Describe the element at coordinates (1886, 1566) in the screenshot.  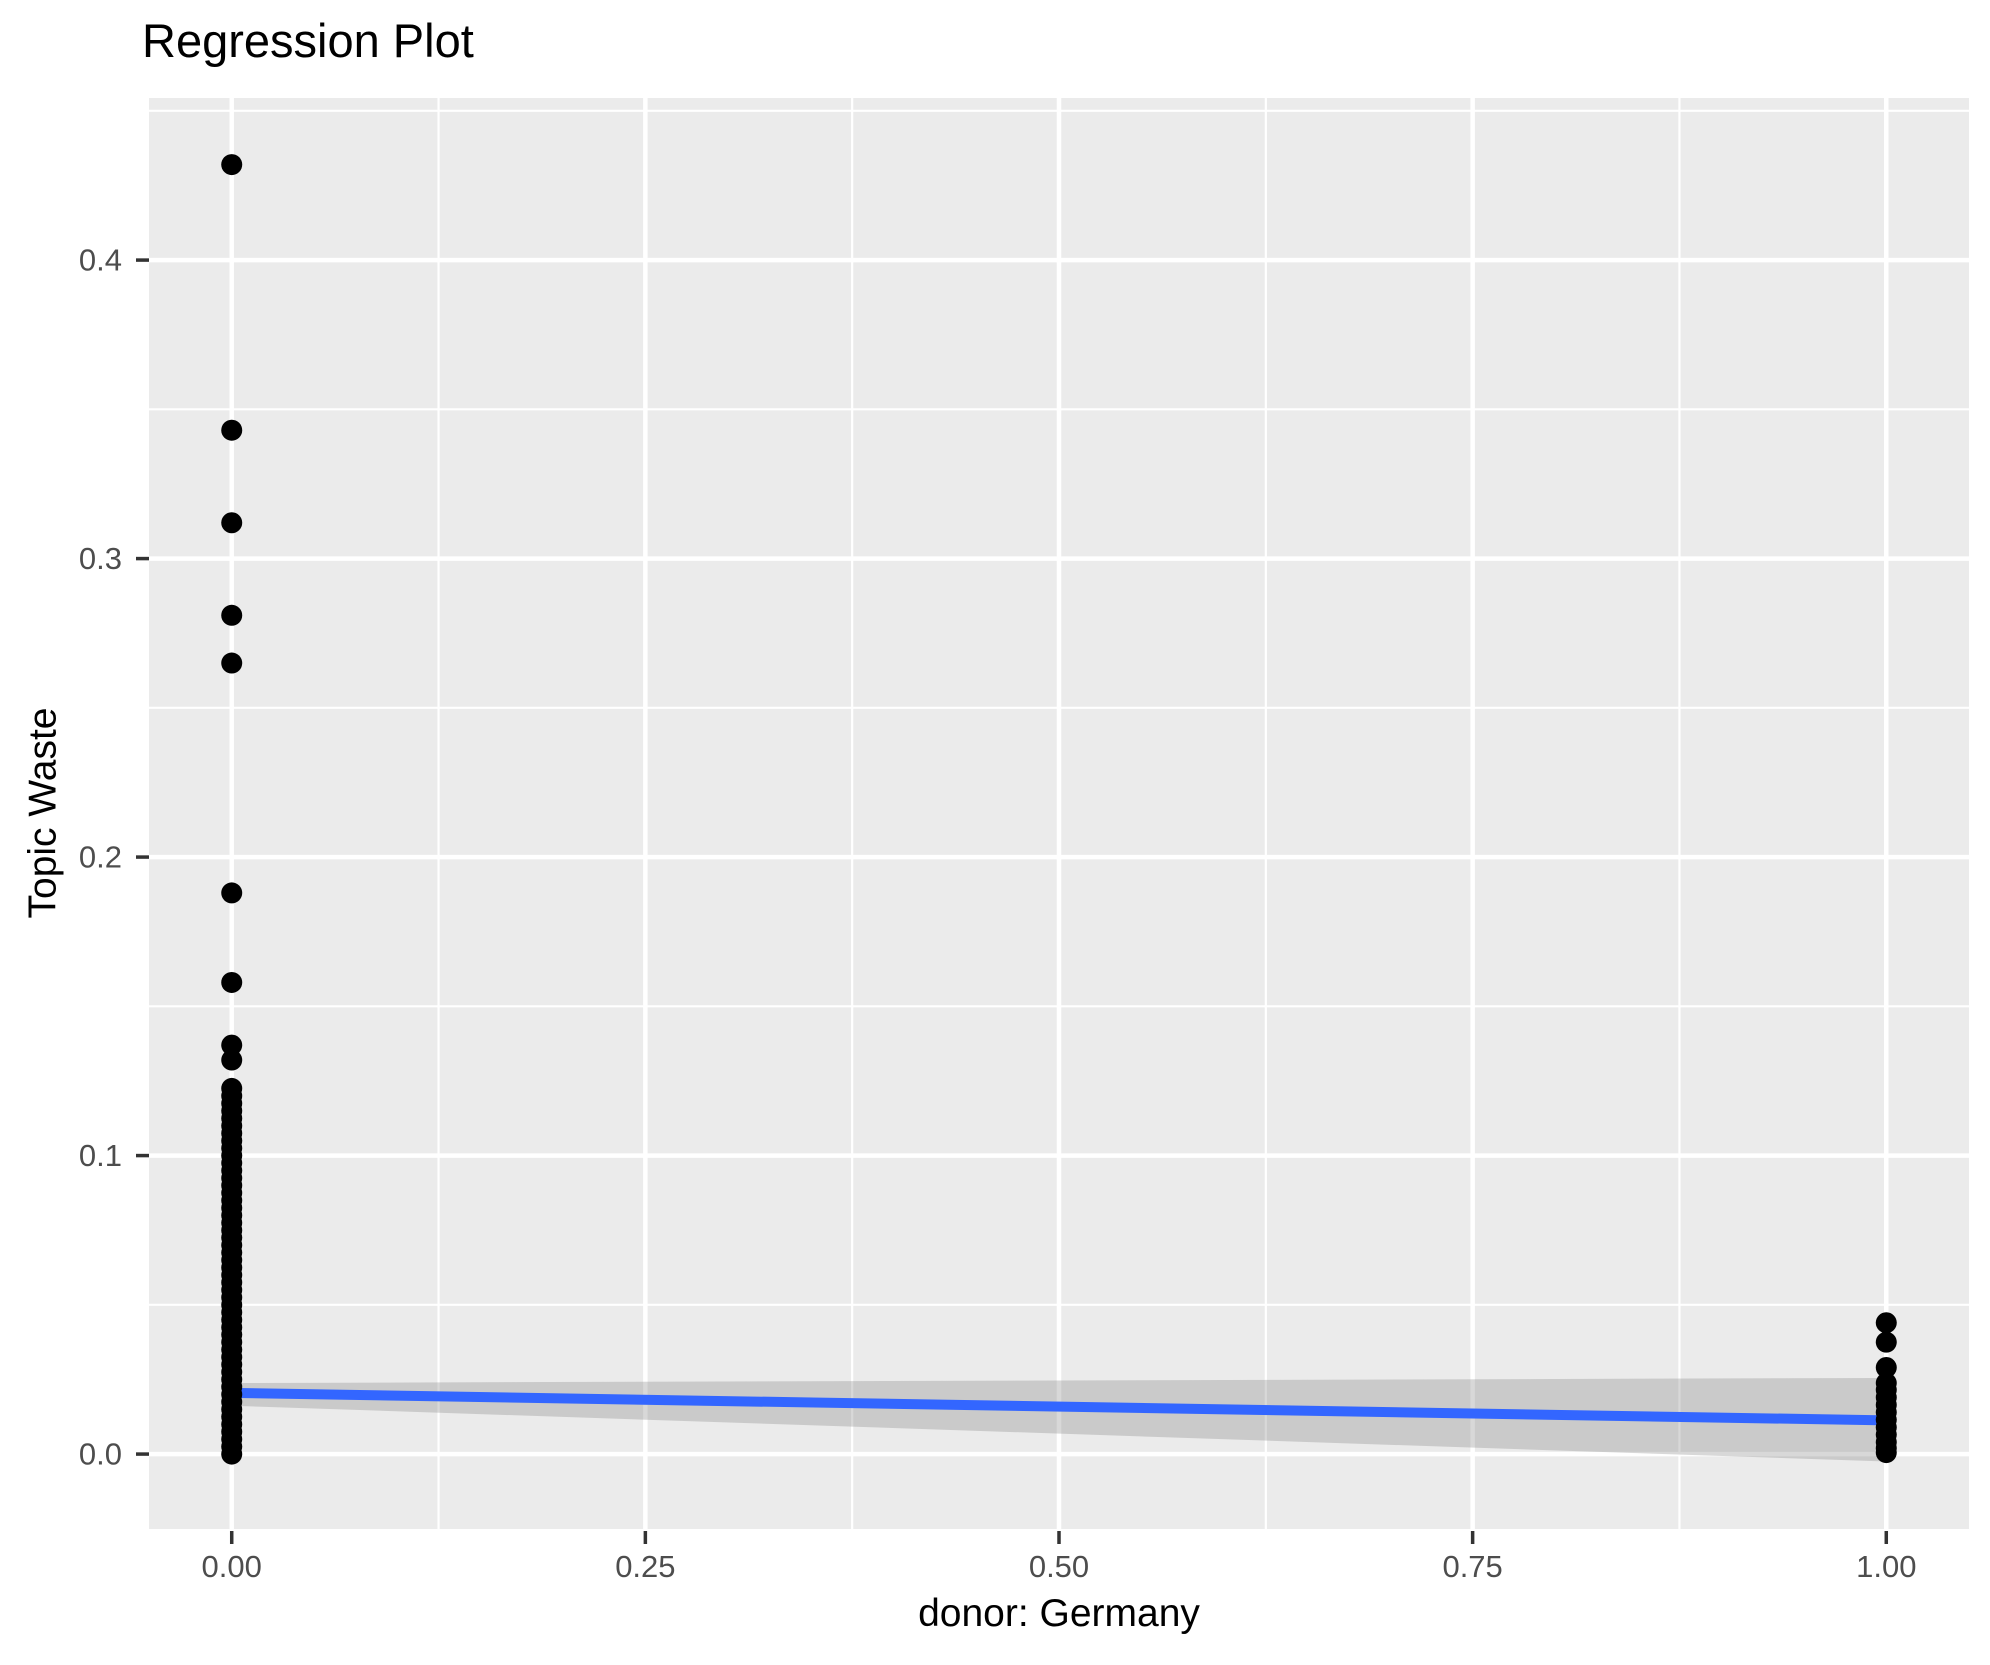
I see `x-tick-label: 1.00` at that location.